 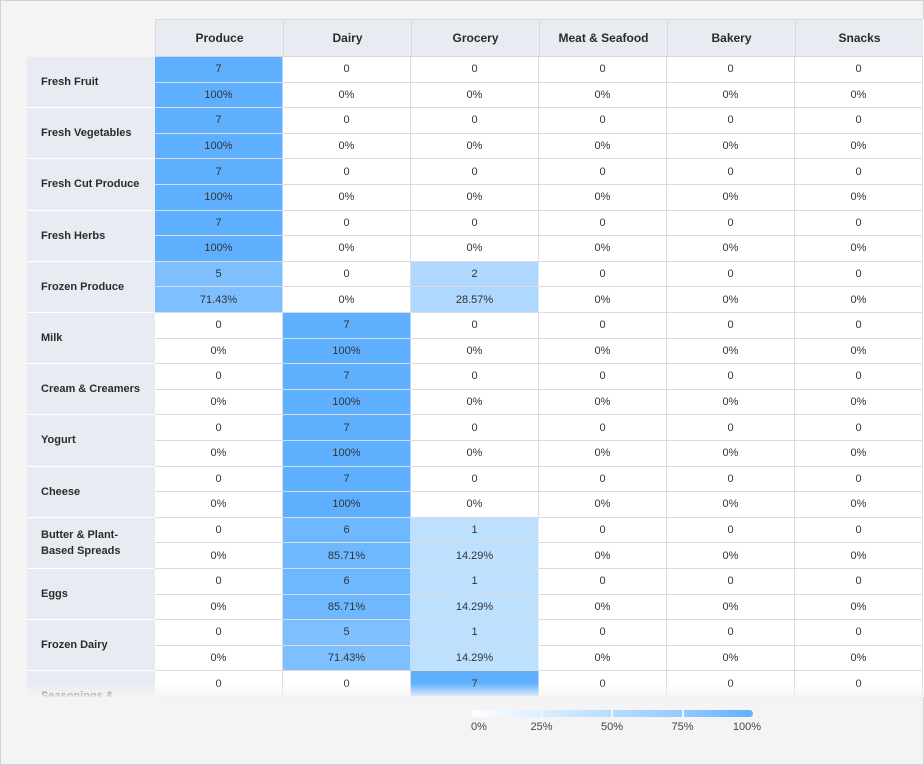 What do you see at coordinates (347, 556) in the screenshot?
I see `percent-cell: 85.71%` at bounding box center [347, 556].